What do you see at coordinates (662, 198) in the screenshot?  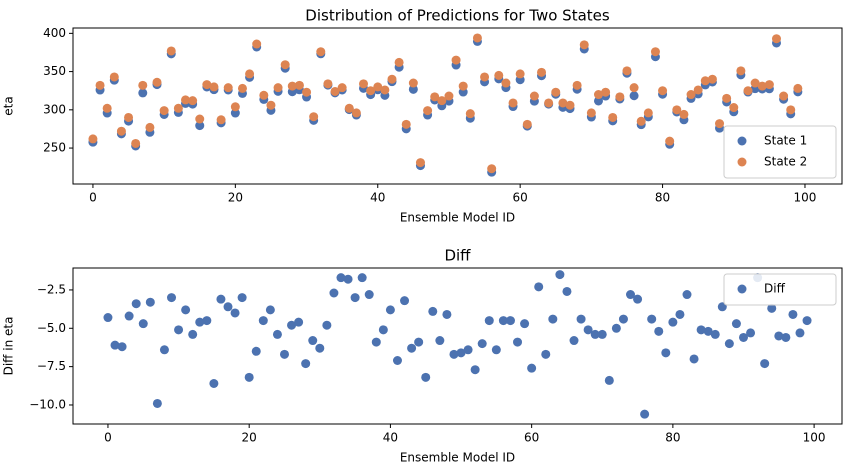 I see `x-tick-label: 80` at bounding box center [662, 198].